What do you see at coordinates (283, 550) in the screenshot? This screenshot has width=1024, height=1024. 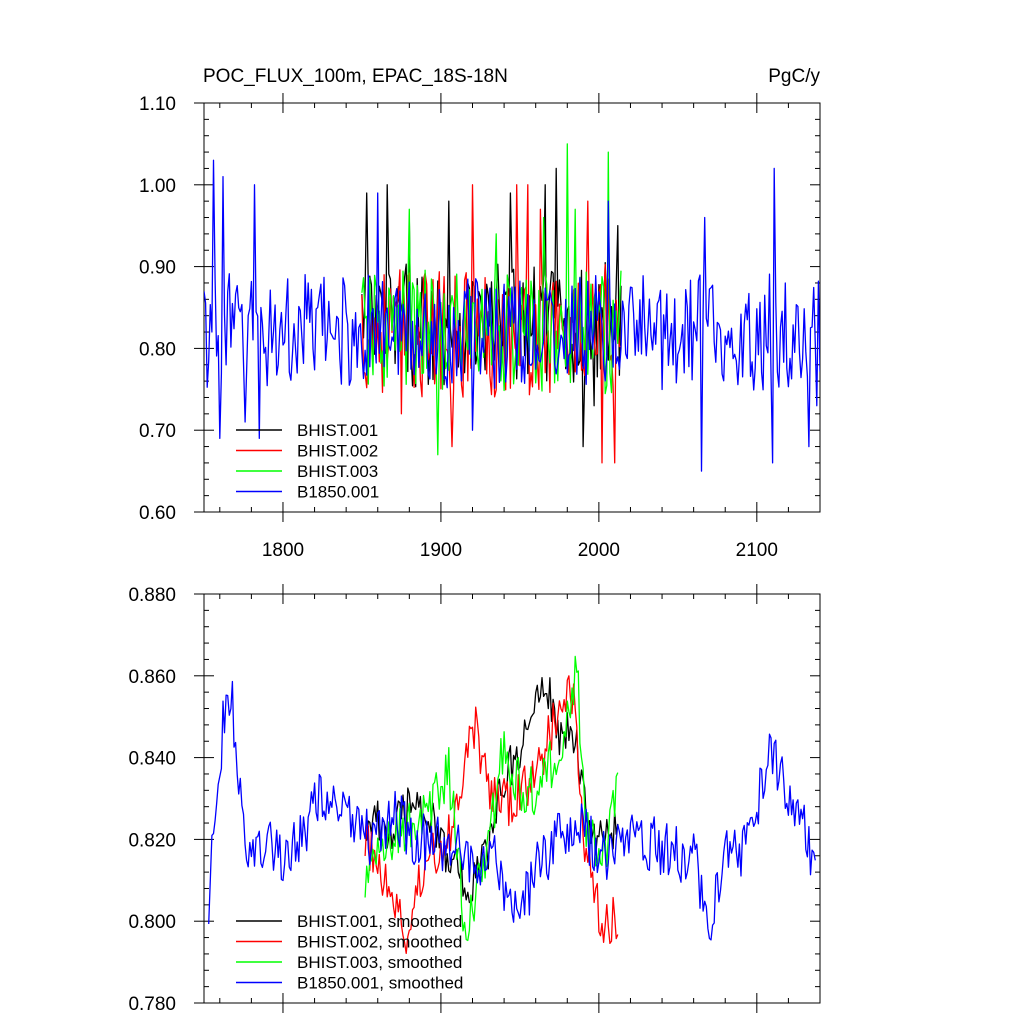 I see `x-tick-label: 1800` at bounding box center [283, 550].